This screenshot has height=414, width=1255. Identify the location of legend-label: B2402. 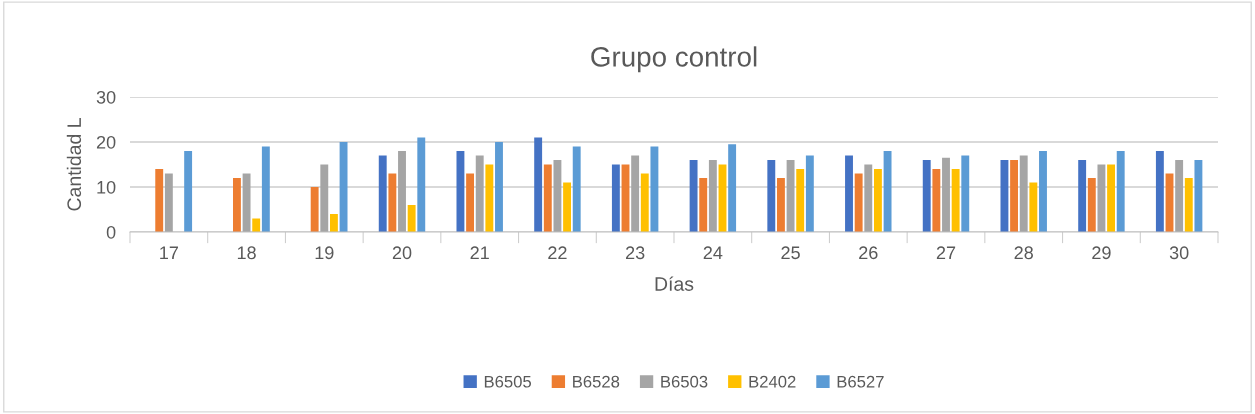
(772, 381).